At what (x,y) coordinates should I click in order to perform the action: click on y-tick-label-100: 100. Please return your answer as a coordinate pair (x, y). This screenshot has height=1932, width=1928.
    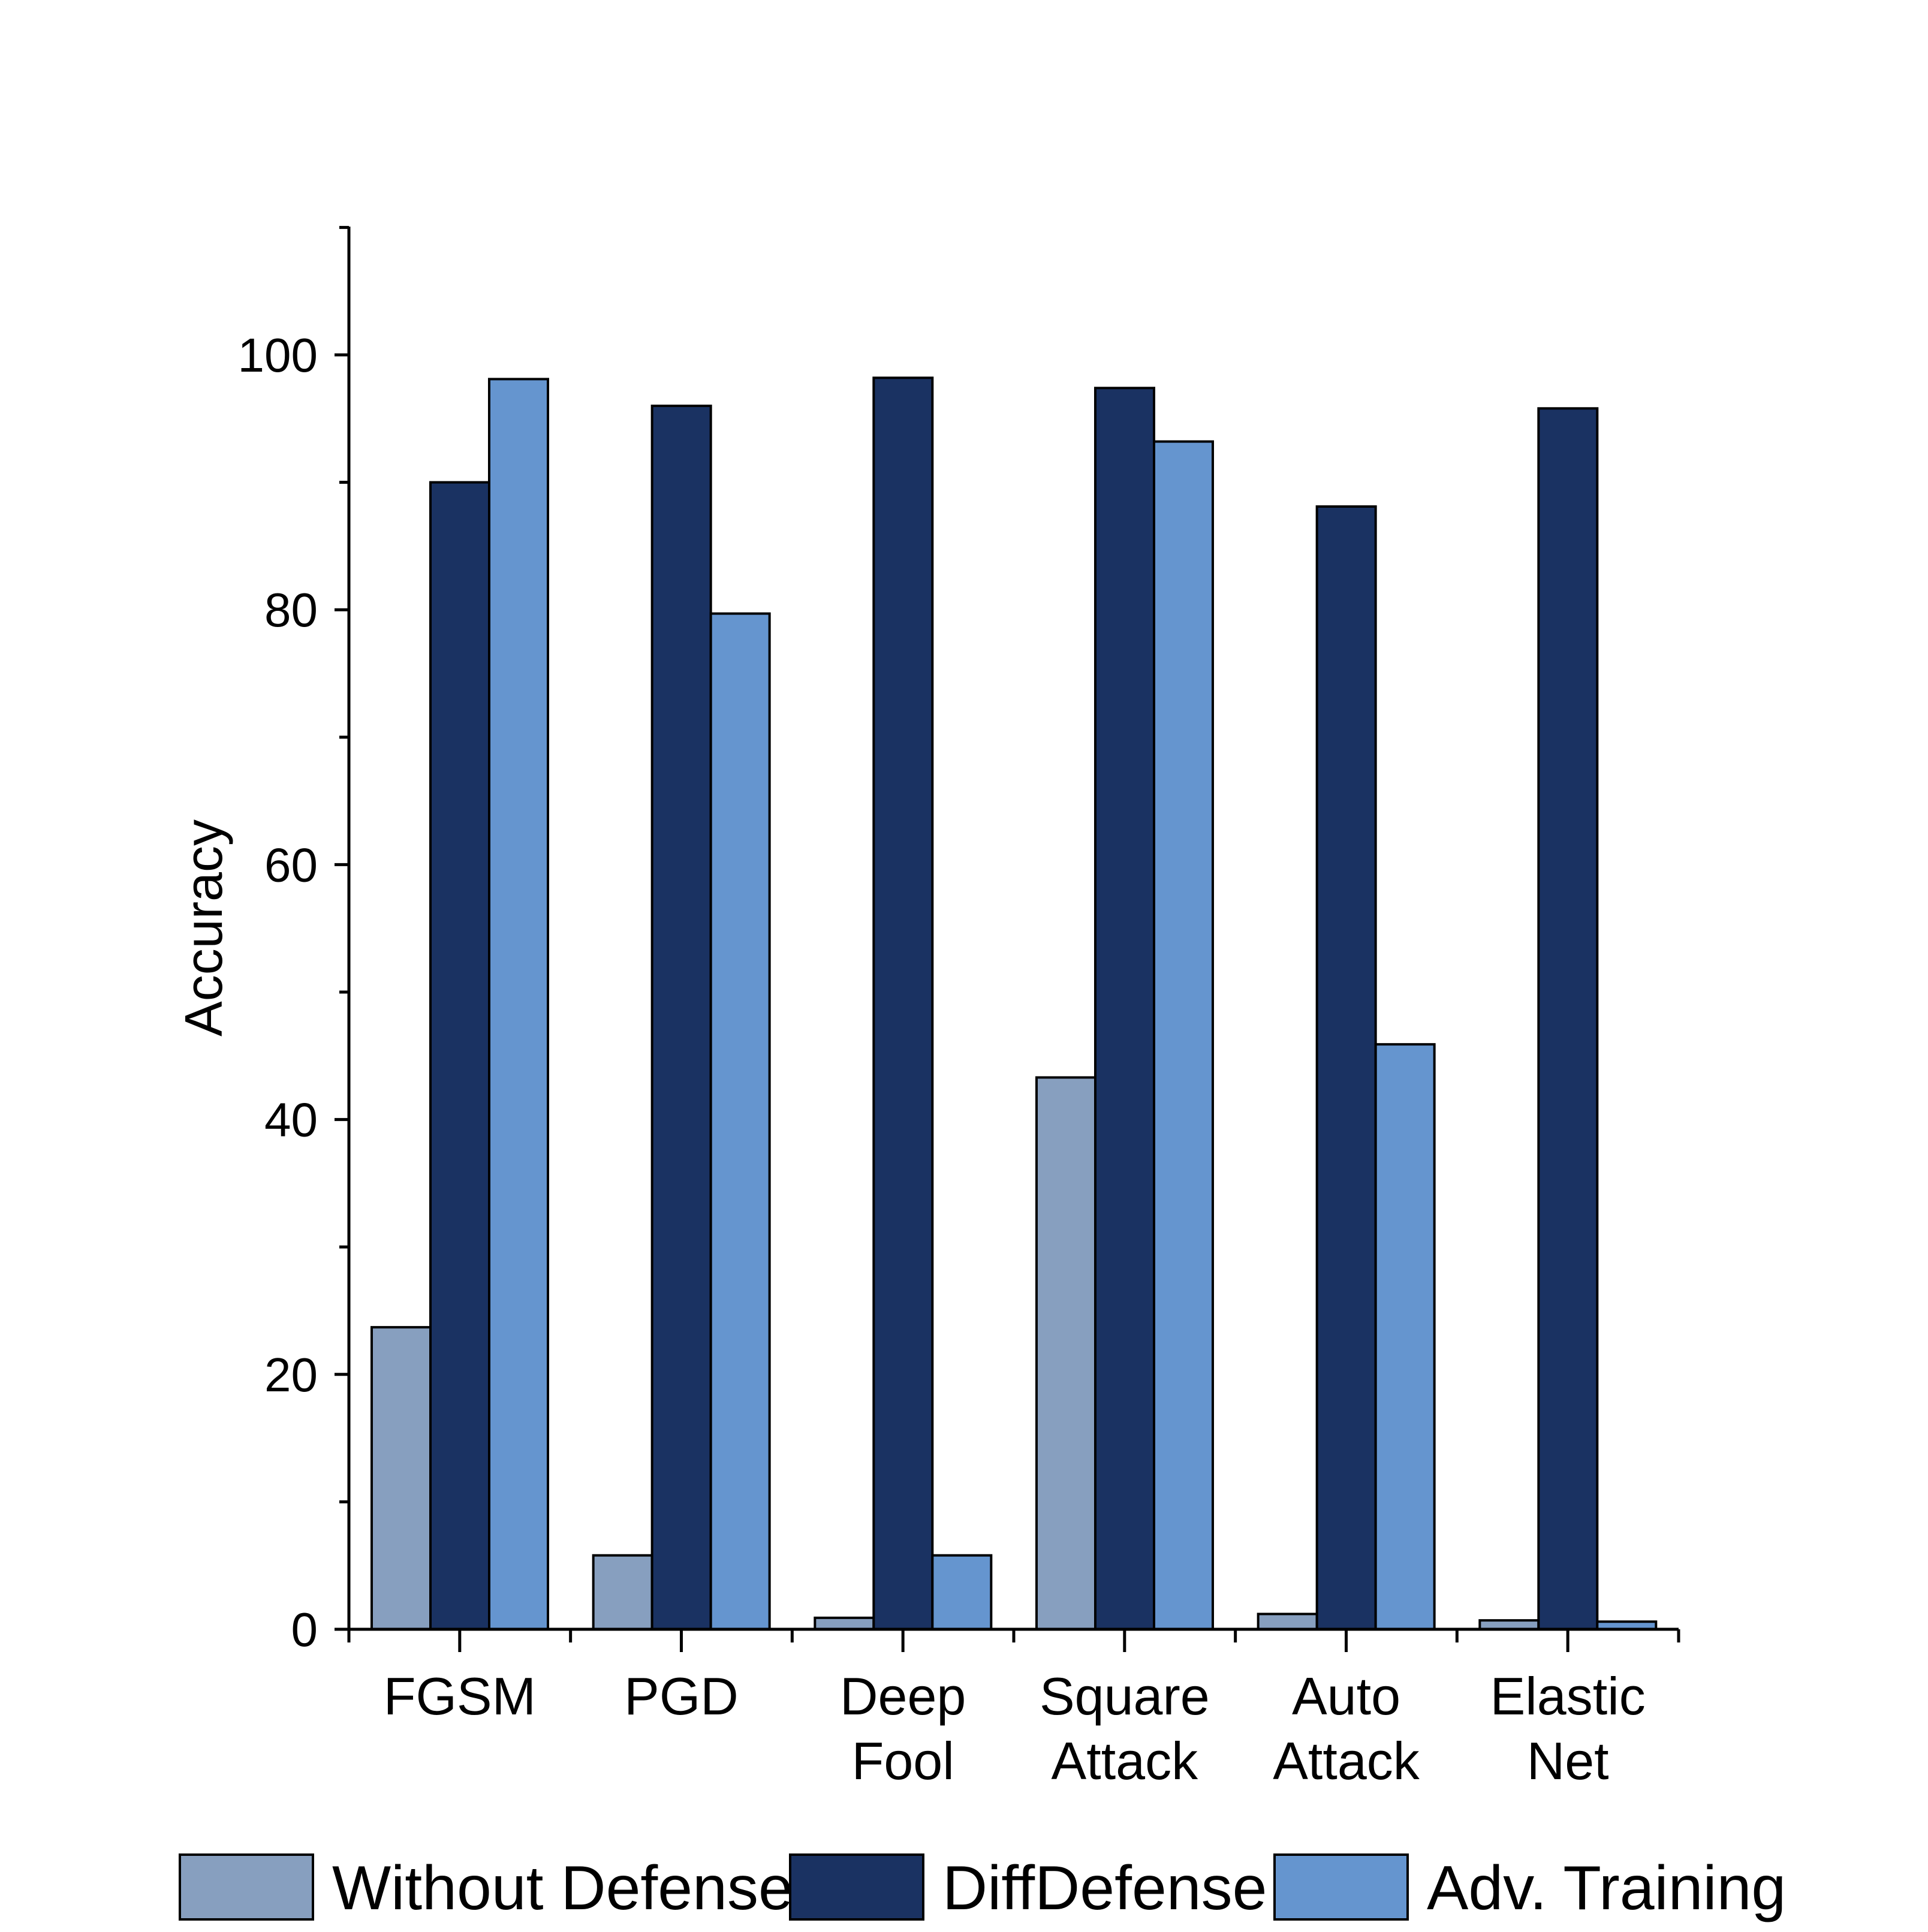
    Looking at the image, I should click on (278, 355).